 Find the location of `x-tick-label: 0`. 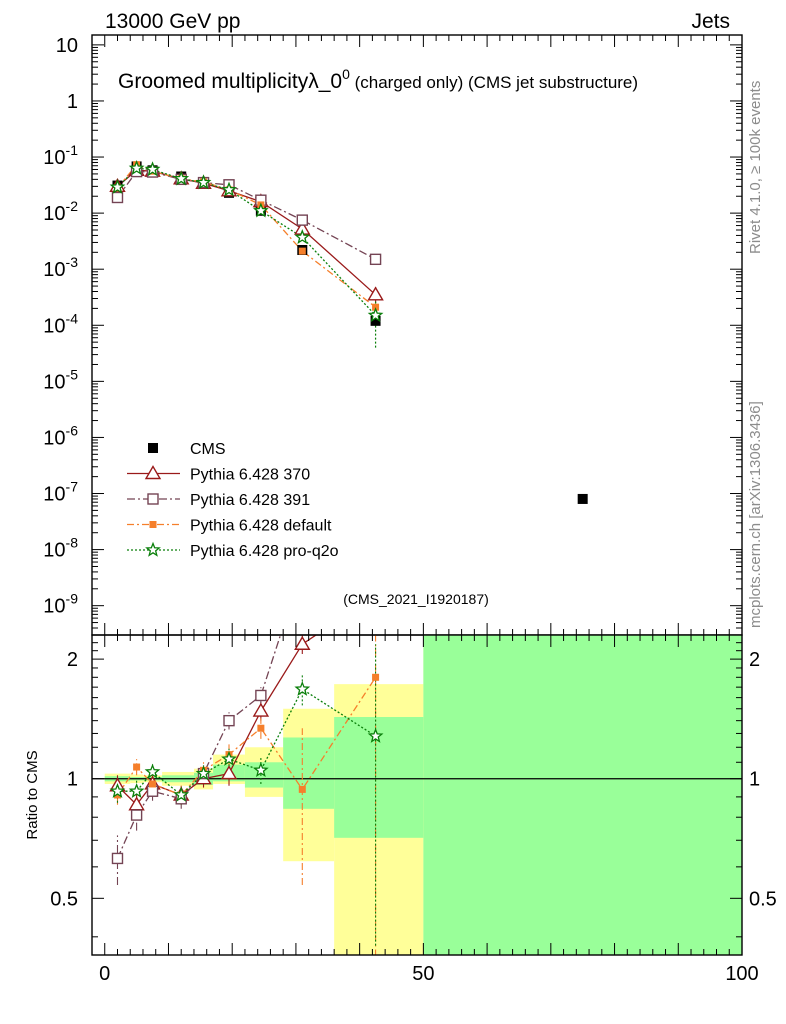

x-tick-label: 0 is located at coordinates (104, 974).